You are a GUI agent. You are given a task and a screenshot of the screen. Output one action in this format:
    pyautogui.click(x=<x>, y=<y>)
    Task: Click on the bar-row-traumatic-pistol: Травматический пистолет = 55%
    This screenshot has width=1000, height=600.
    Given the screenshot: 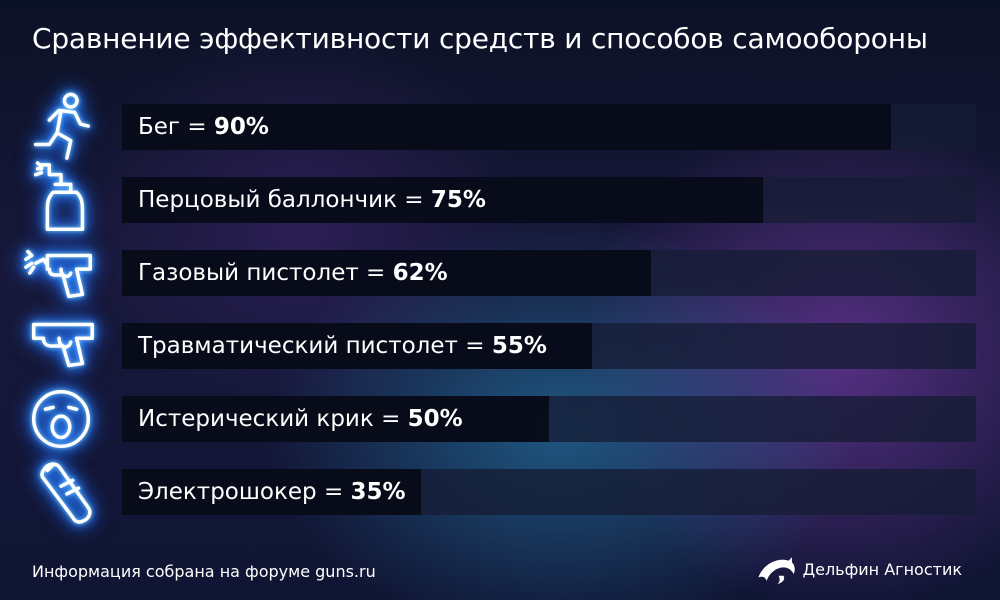 What is the action you would take?
    pyautogui.click(x=500, y=345)
    